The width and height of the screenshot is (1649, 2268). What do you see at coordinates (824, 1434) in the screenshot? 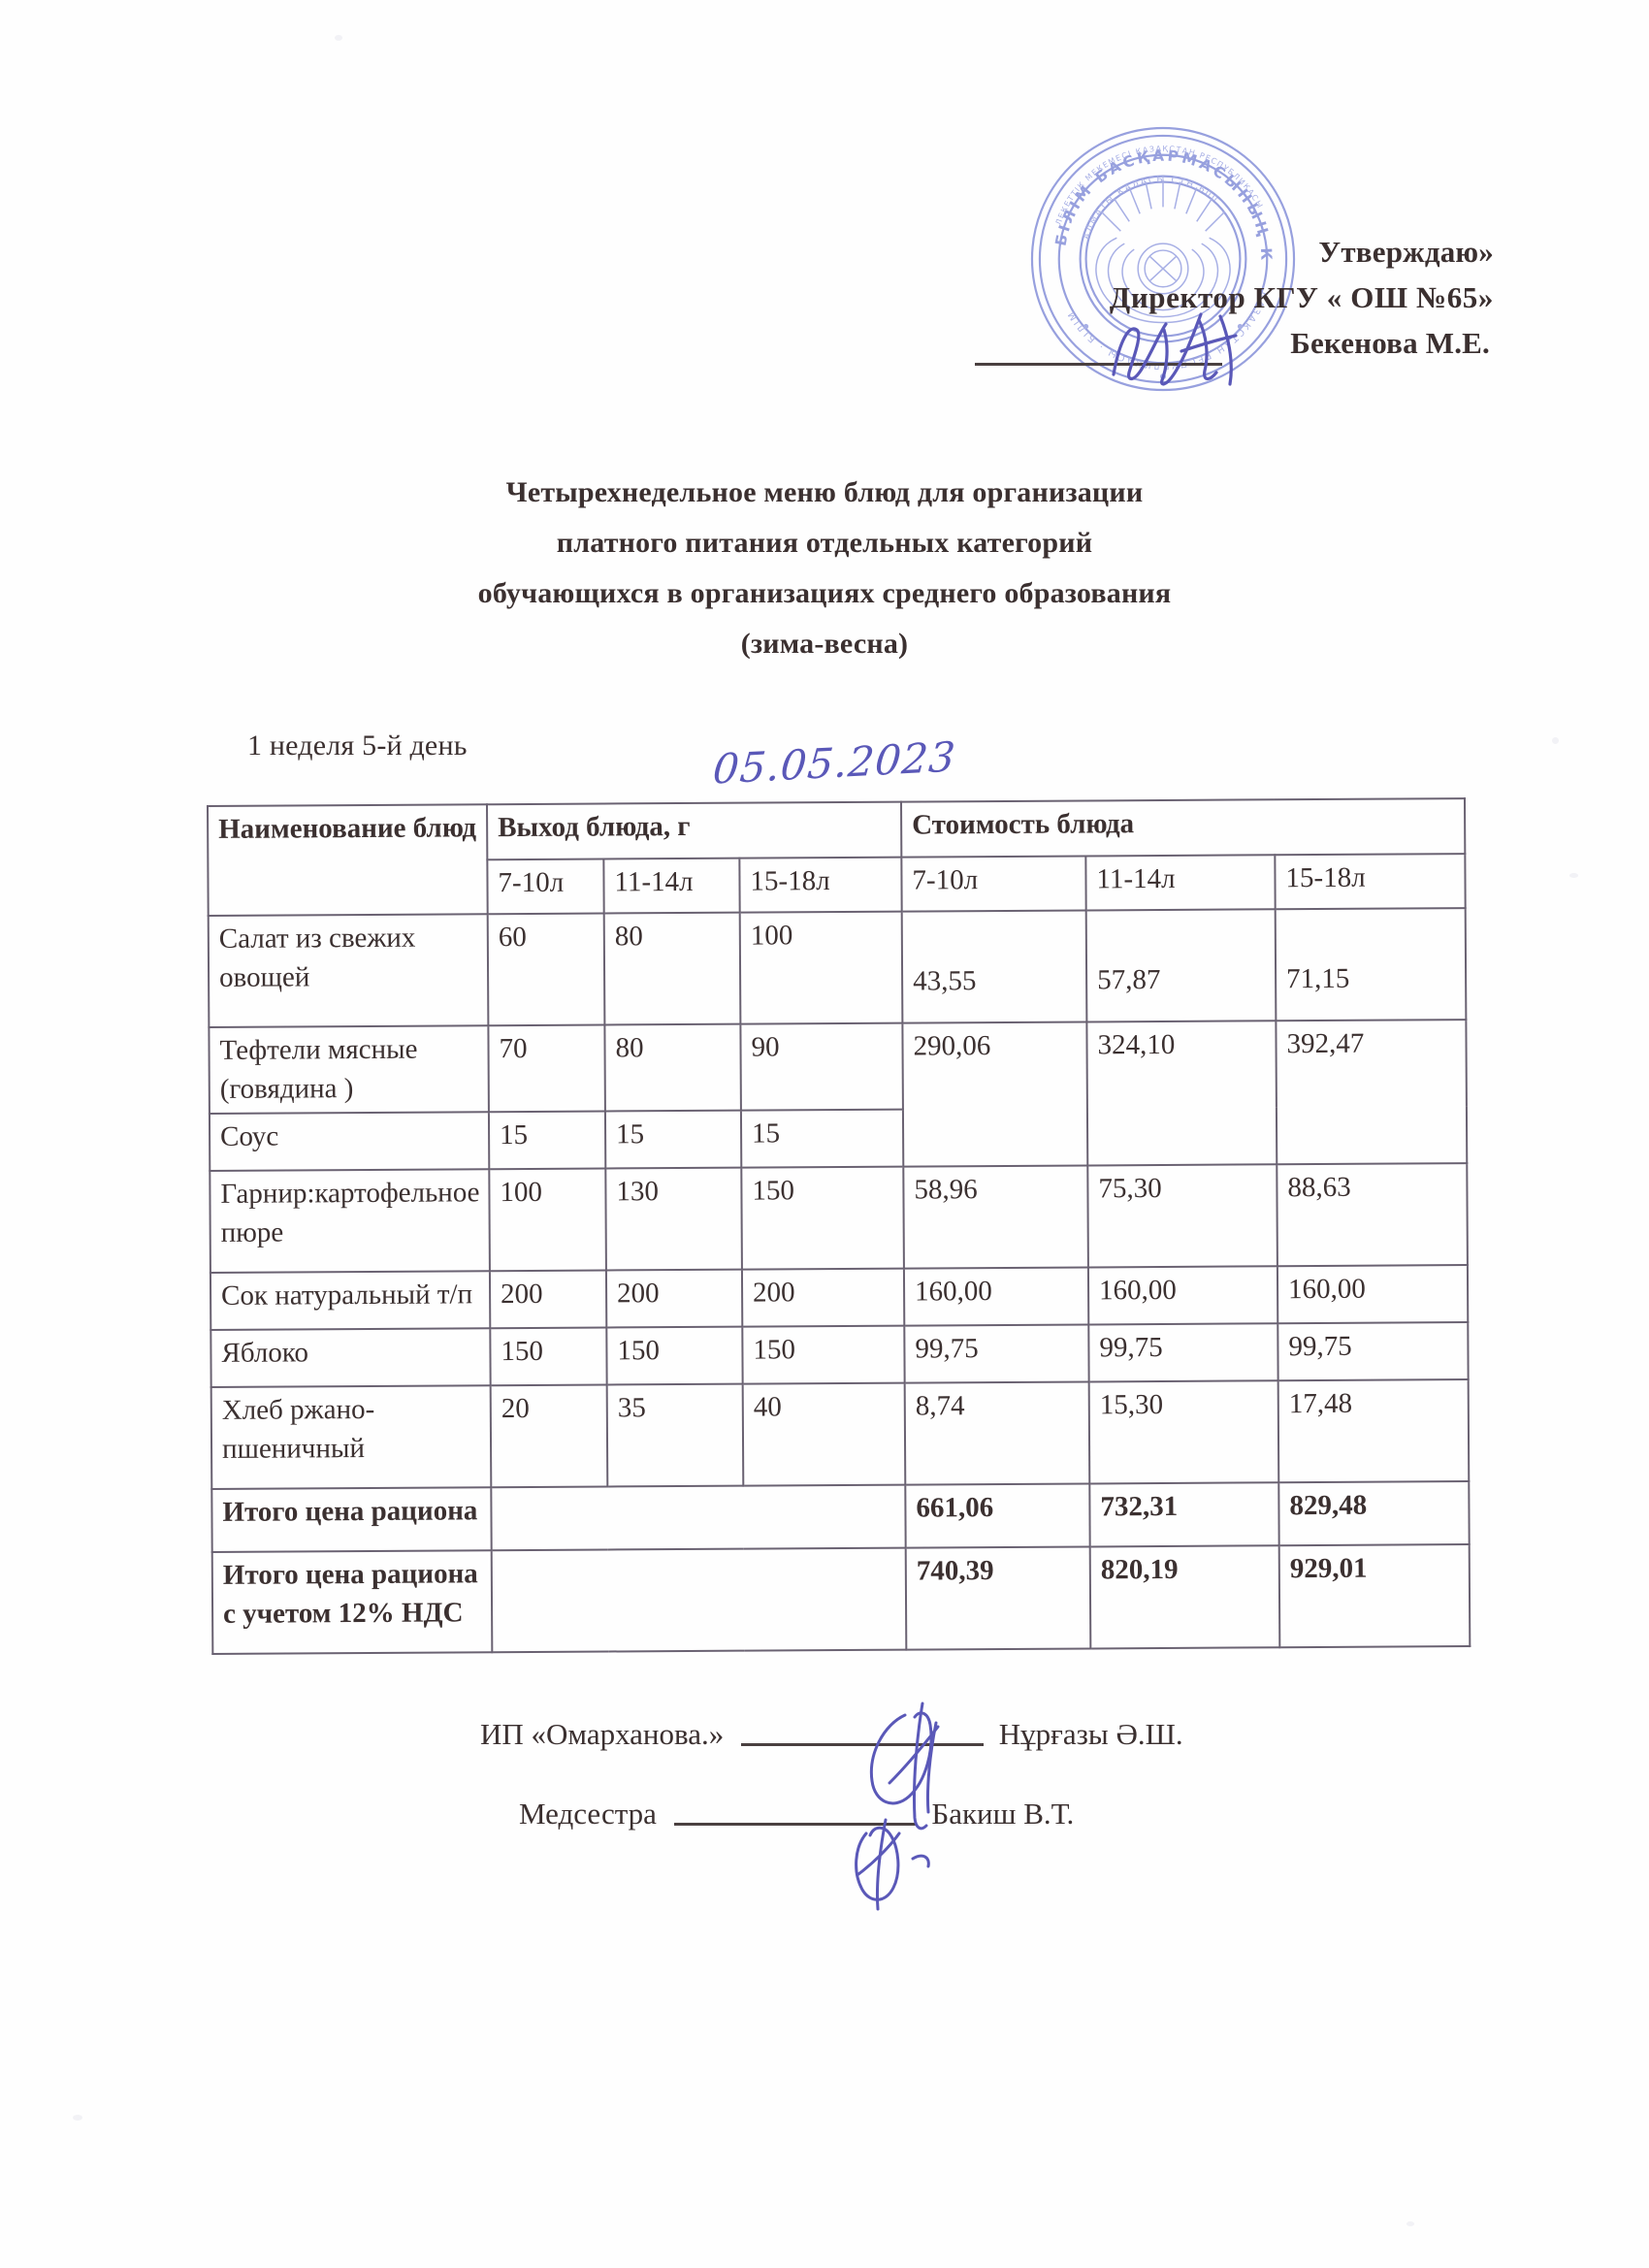
I see `dish-output-2: 40` at bounding box center [824, 1434].